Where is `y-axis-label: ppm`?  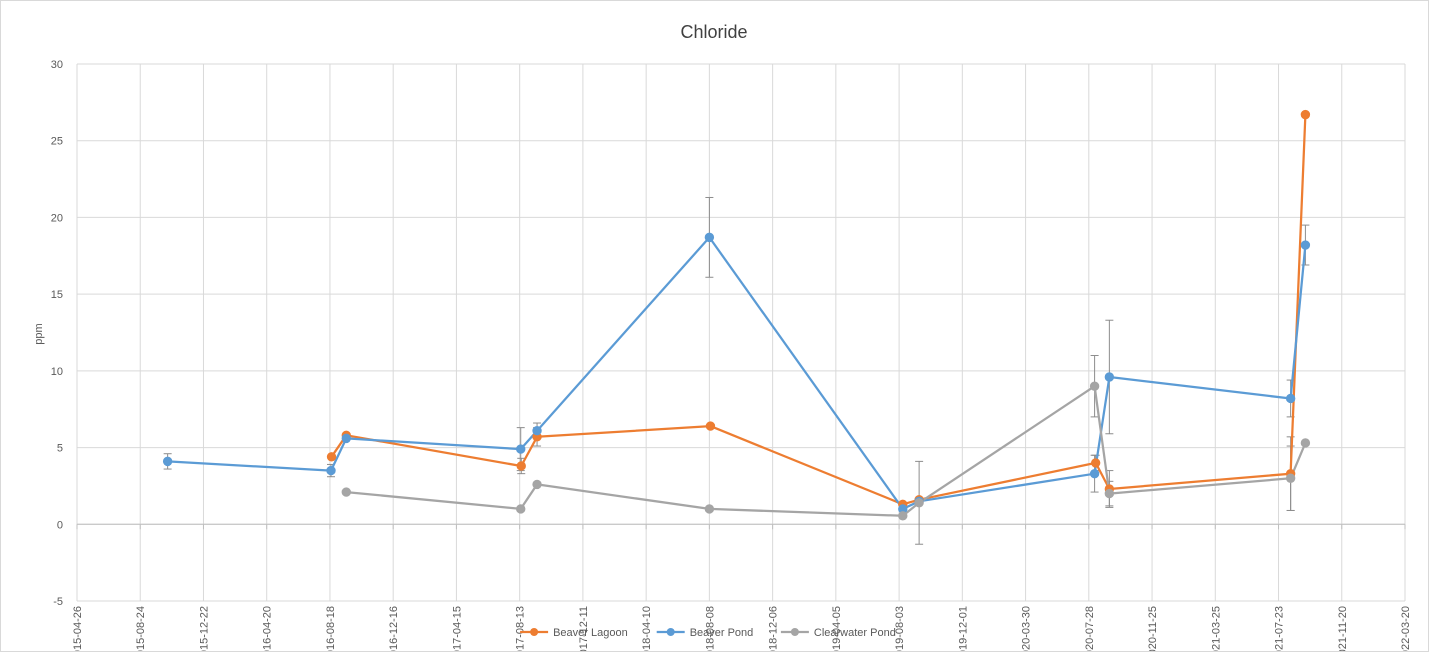 y-axis-label: ppm is located at coordinates (39, 333).